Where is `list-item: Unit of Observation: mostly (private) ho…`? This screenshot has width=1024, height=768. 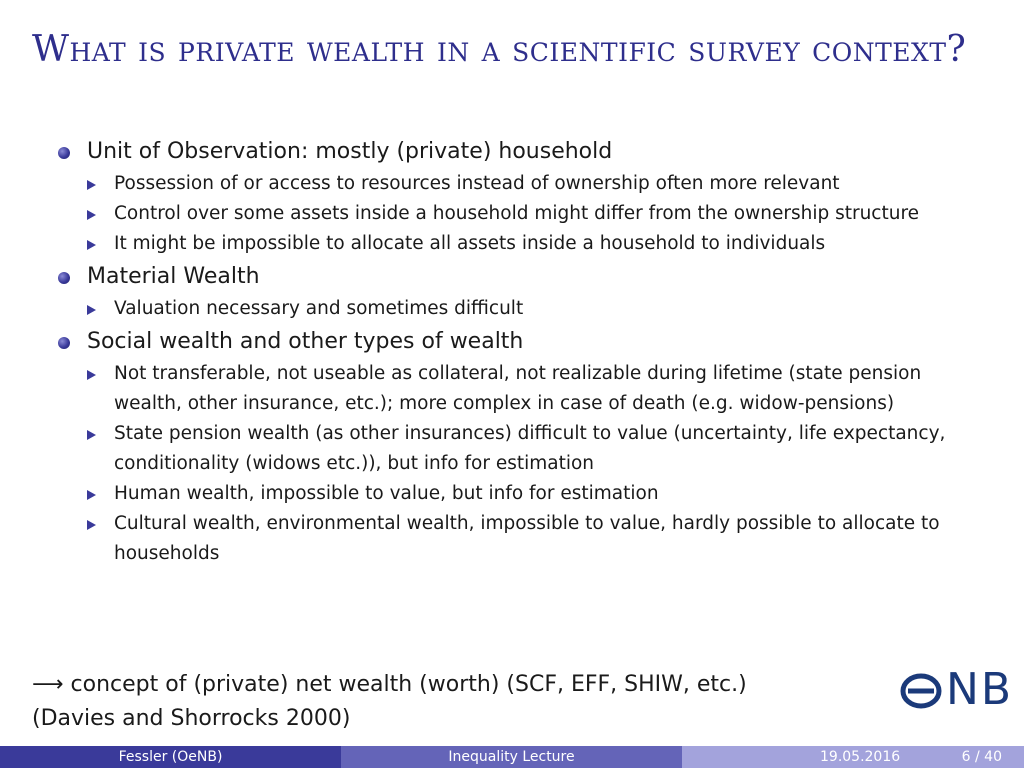 list-item: Unit of Observation: mostly (private) ho… is located at coordinates (523, 152).